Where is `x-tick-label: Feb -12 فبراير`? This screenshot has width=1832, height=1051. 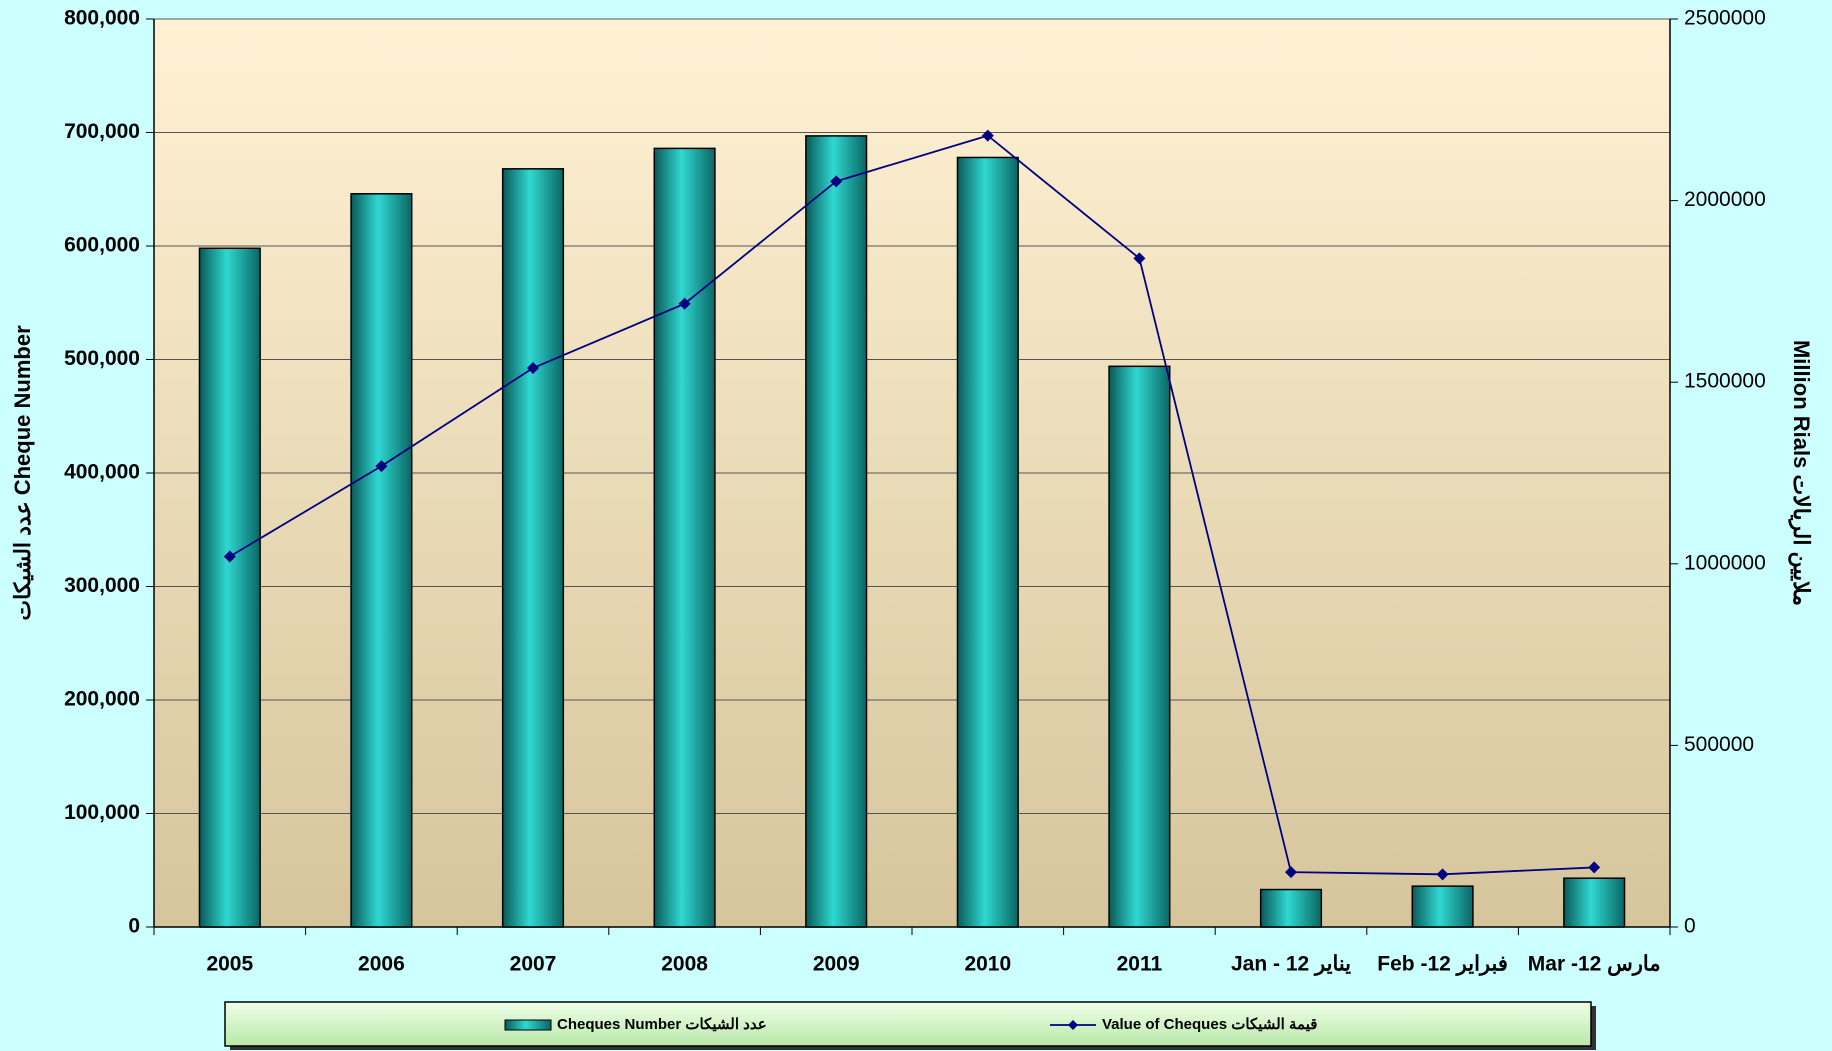
x-tick-label: Feb -12 فبراير is located at coordinates (1442, 965).